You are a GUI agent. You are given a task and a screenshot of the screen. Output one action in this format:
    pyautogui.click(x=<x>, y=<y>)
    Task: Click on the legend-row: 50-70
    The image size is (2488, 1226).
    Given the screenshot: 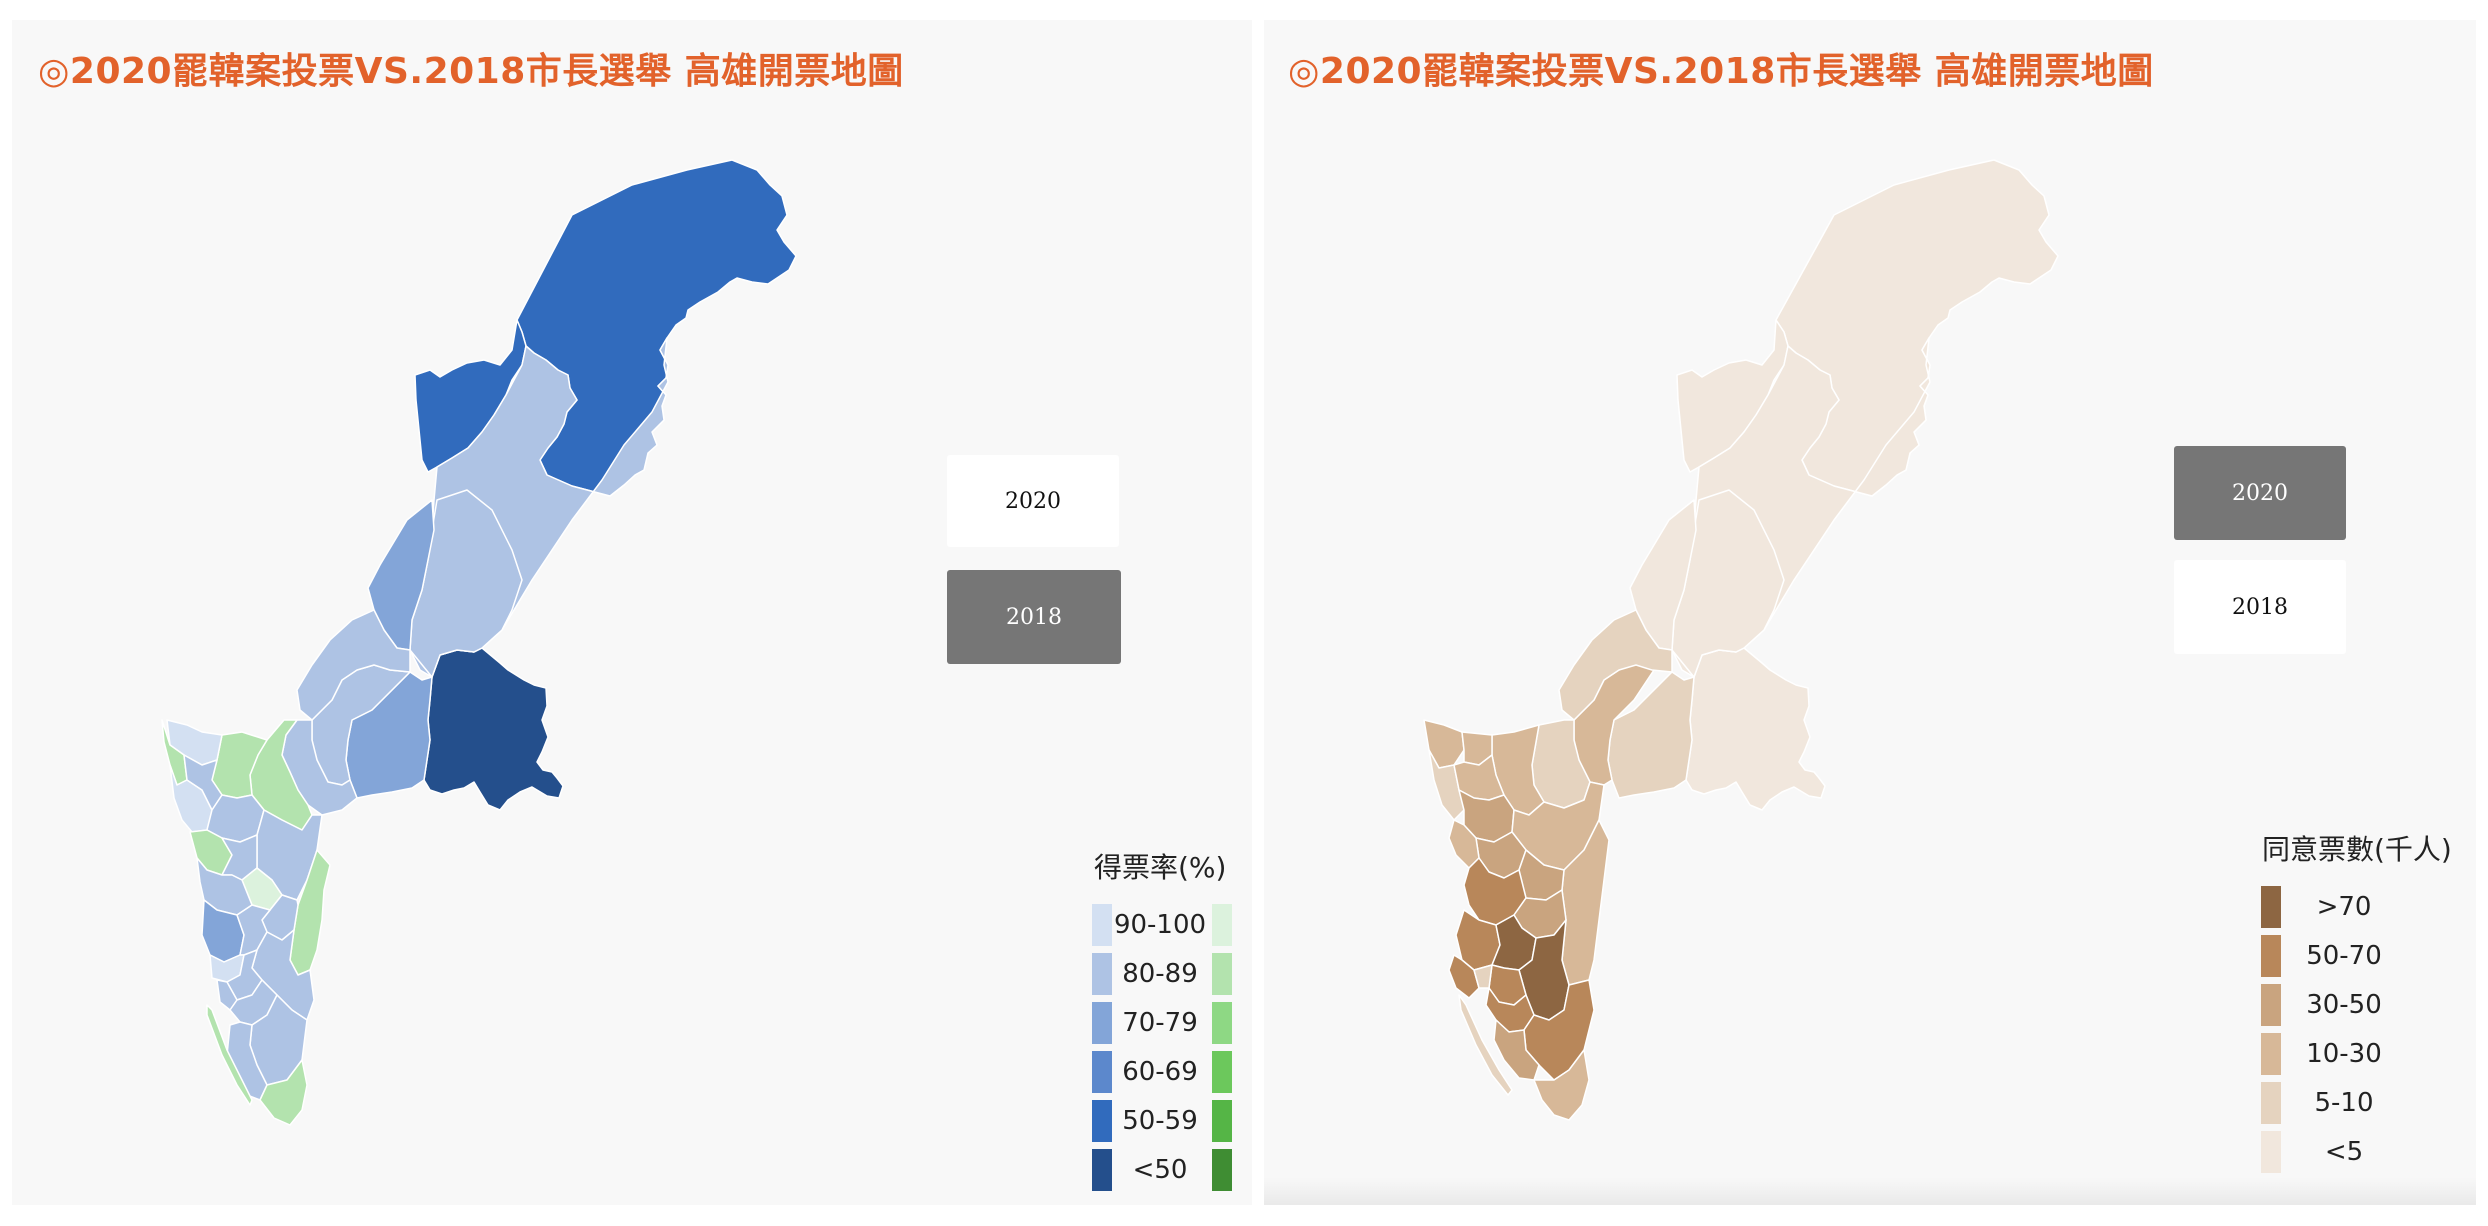 What is the action you would take?
    pyautogui.click(x=2336, y=956)
    